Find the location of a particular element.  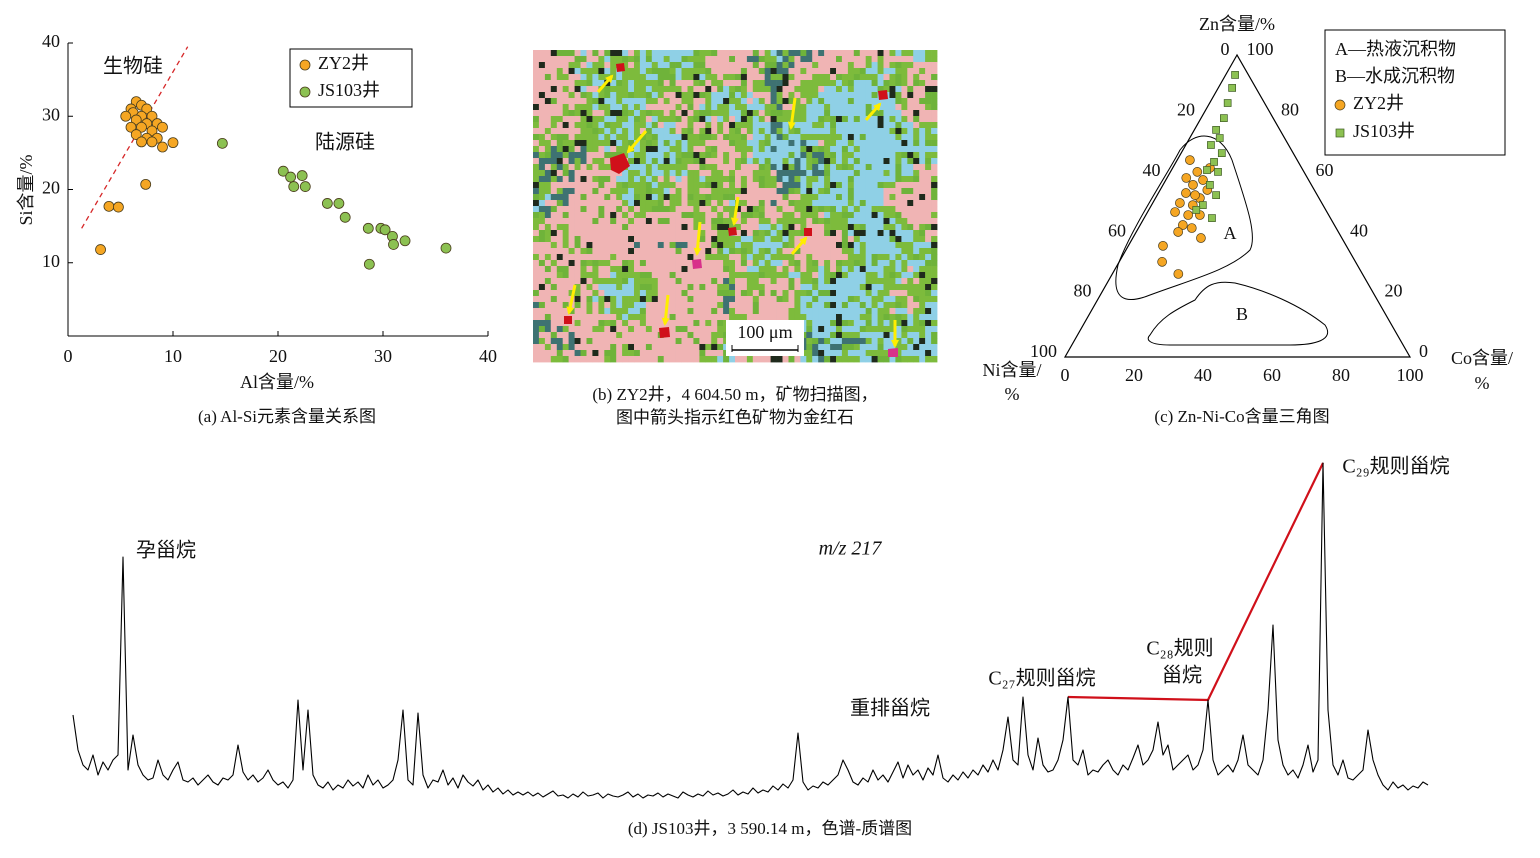

panel-b is located at coordinates (735, 206).